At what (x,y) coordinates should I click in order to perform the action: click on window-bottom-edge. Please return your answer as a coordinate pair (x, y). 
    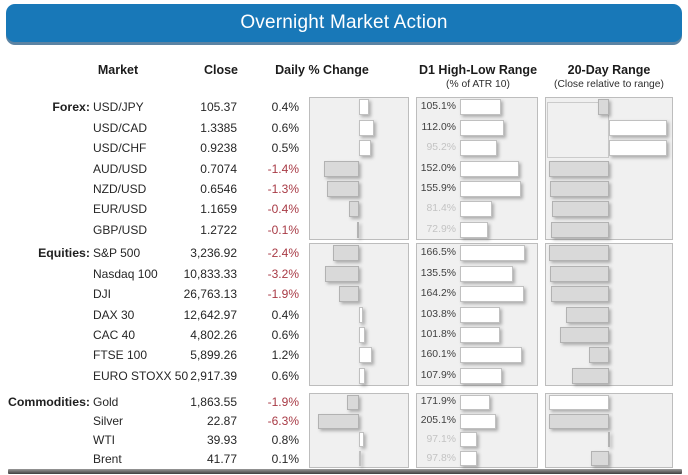
    Looking at the image, I should click on (345, 471).